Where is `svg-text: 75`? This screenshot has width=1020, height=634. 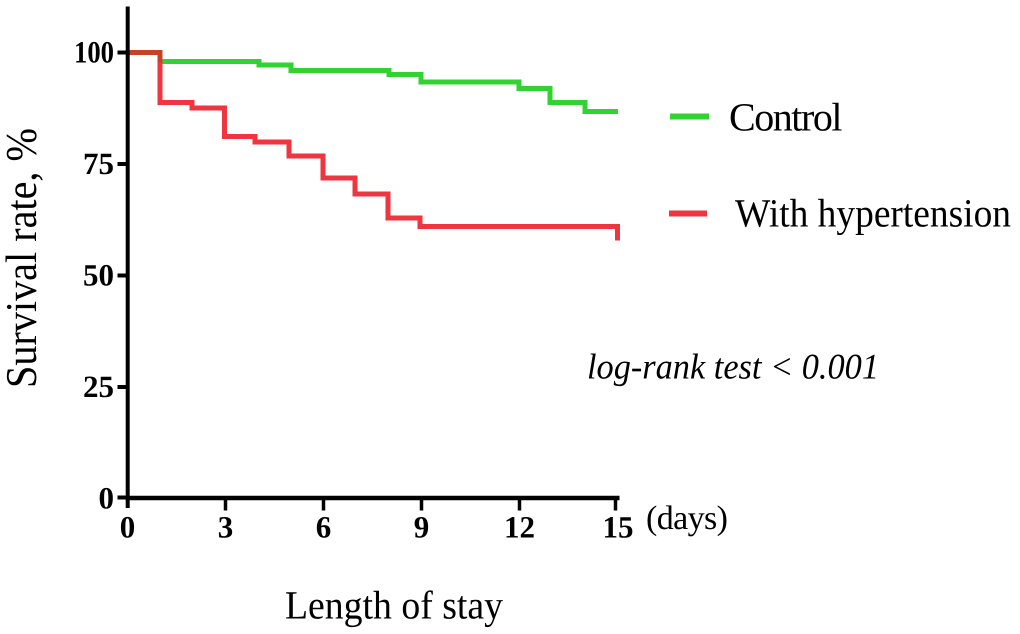 svg-text: 75 is located at coordinates (98, 163).